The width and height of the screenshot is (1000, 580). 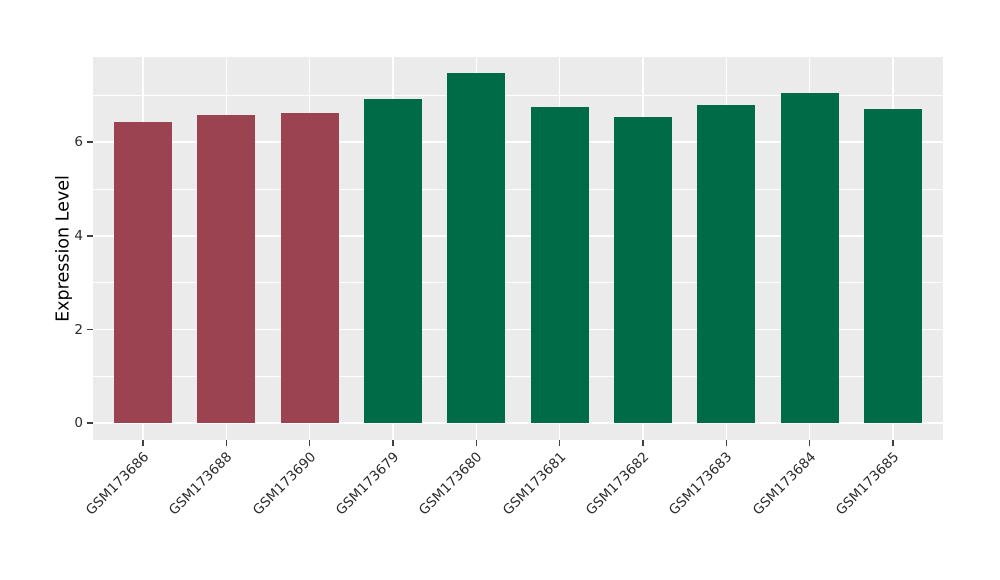 What do you see at coordinates (476, 248) in the screenshot?
I see `bar-GSM173680` at bounding box center [476, 248].